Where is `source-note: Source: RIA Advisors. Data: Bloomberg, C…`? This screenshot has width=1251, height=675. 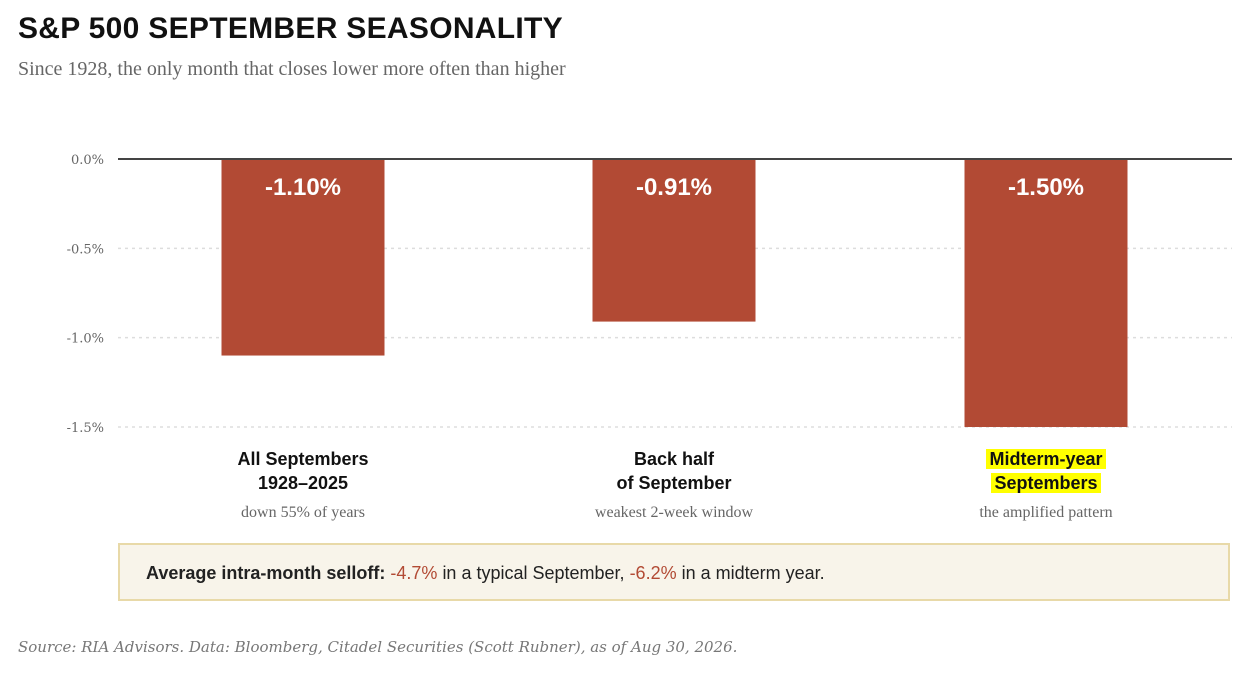
source-note: Source: RIA Advisors. Data: Bloomberg, C… is located at coordinates (378, 647).